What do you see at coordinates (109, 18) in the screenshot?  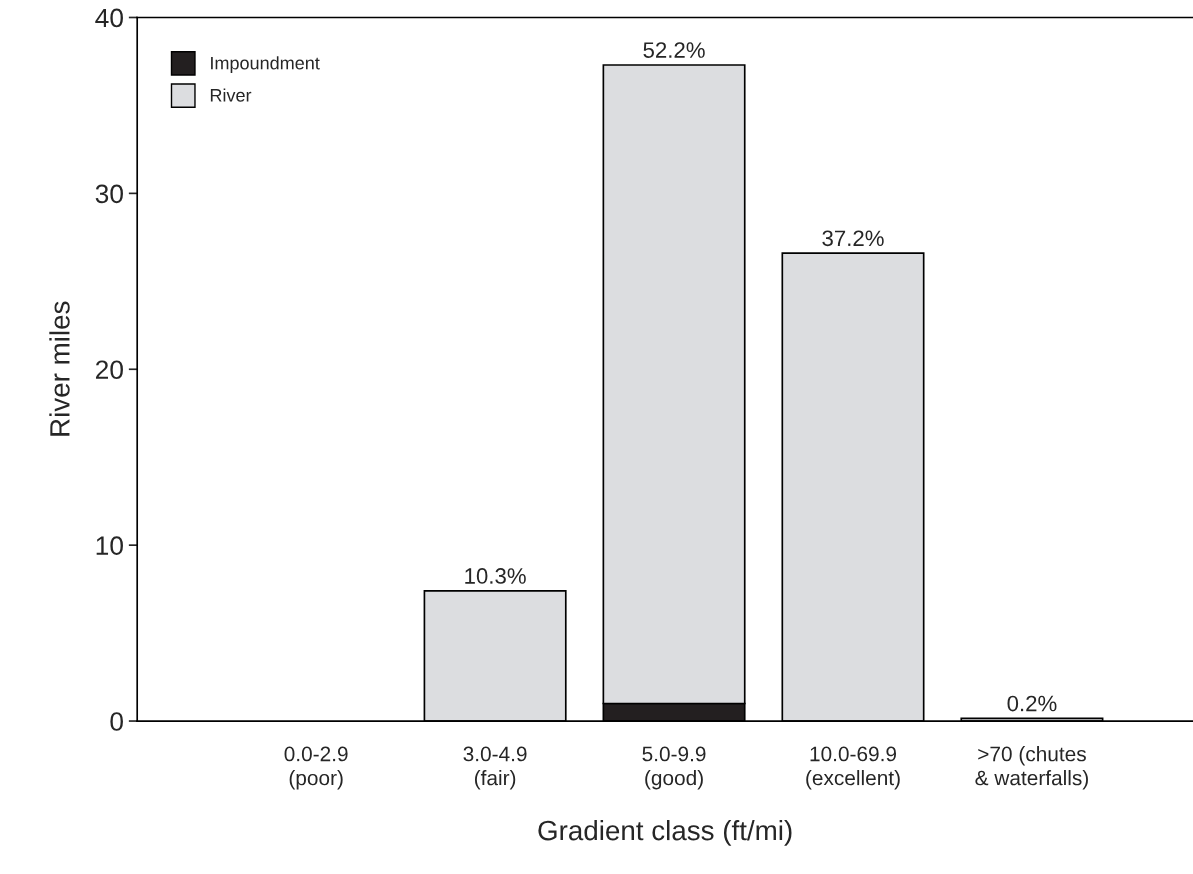 I see `y-tick-label: 40` at bounding box center [109, 18].